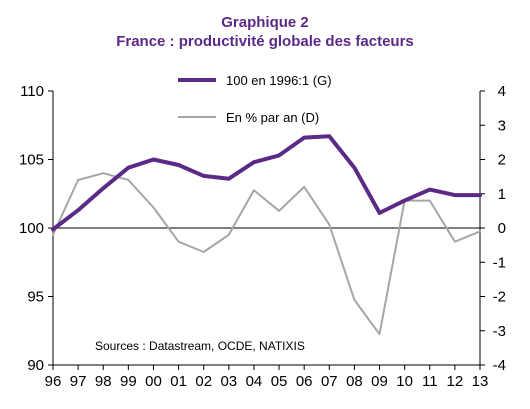 The image size is (530, 409). What do you see at coordinates (272, 117) in the screenshot?
I see `legend-label: En % par an (D)` at bounding box center [272, 117].